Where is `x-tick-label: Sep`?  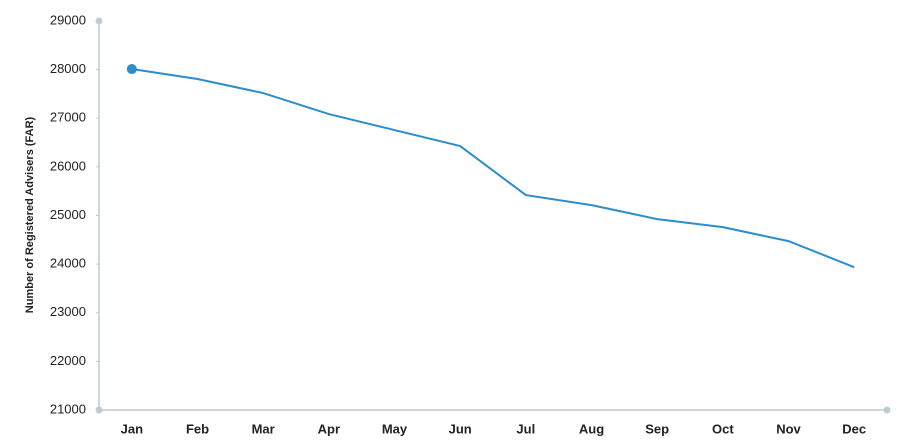
x-tick-label: Sep is located at coordinates (657, 428).